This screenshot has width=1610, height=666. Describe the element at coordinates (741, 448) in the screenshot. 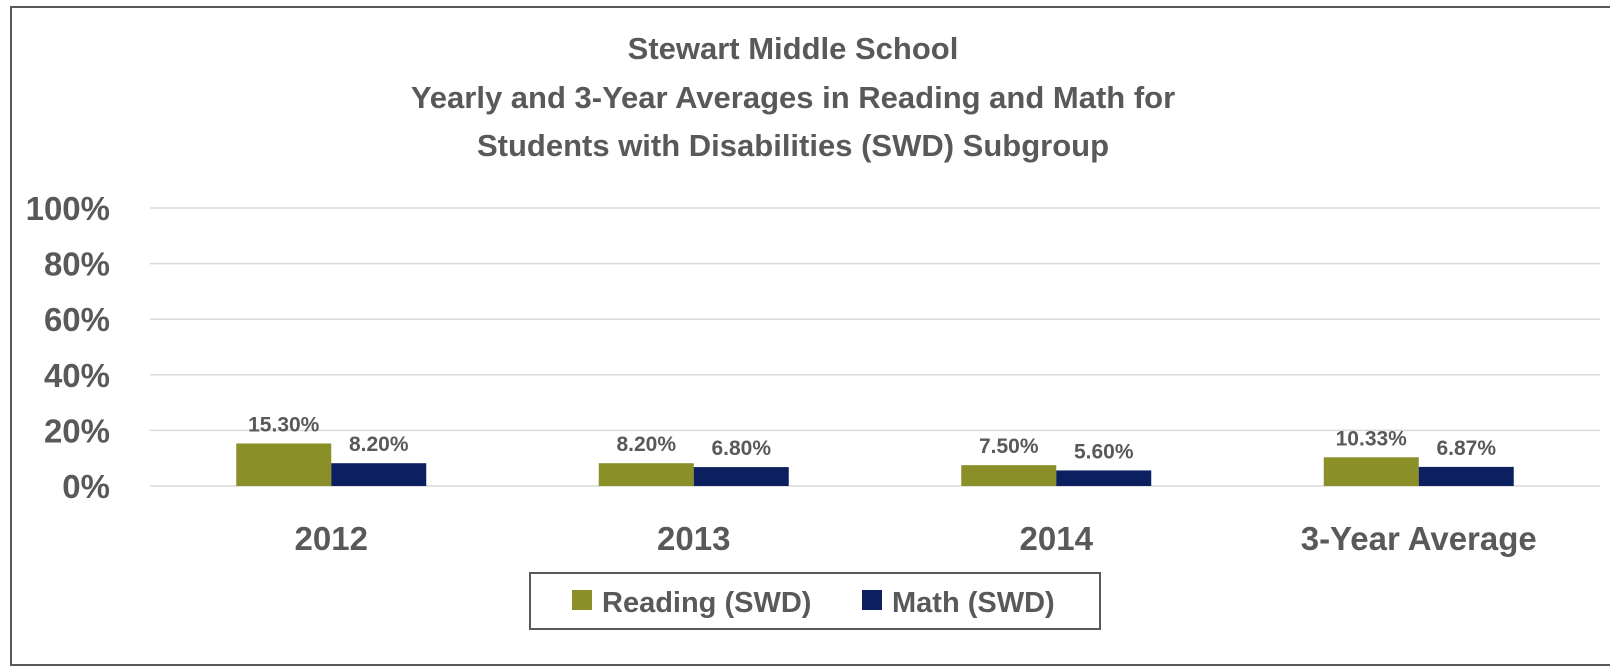

I see `data-label: 6.80%` at that location.